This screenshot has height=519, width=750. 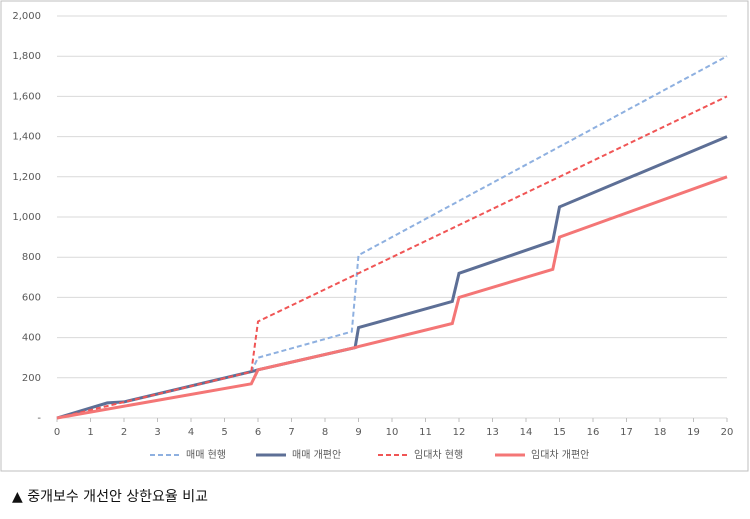 What do you see at coordinates (358, 432) in the screenshot?
I see `x-tick-label: 9` at bounding box center [358, 432].